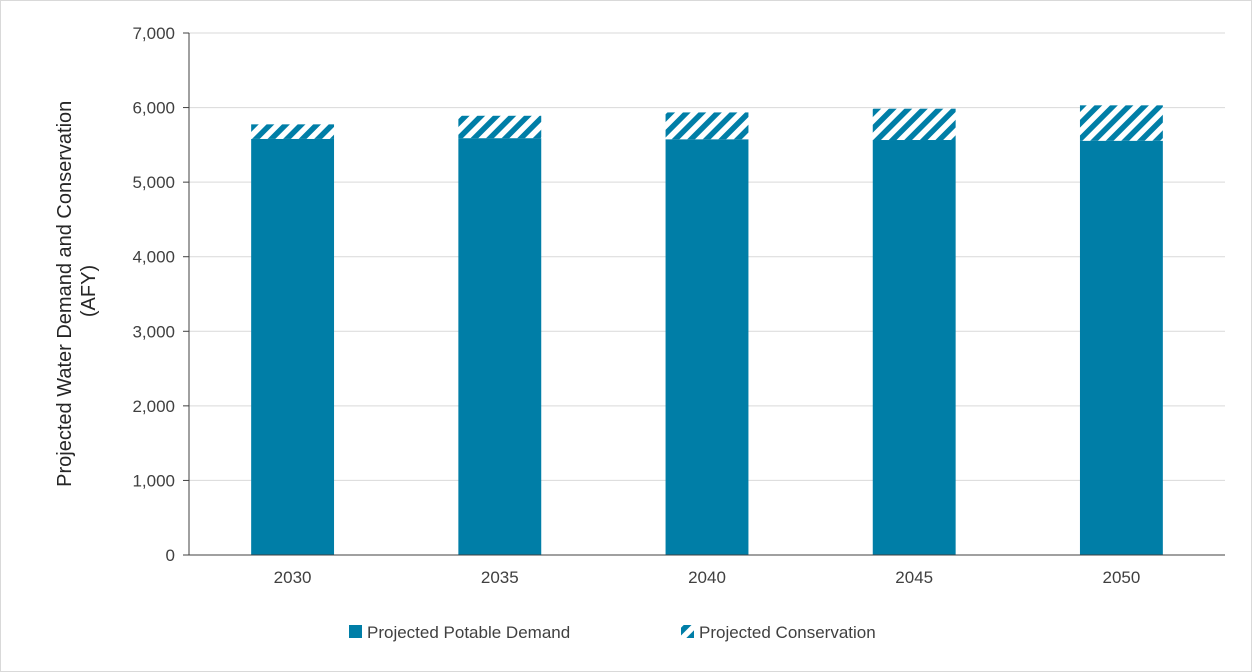  What do you see at coordinates (500, 577) in the screenshot?
I see `x-tick-label: 2035` at bounding box center [500, 577].